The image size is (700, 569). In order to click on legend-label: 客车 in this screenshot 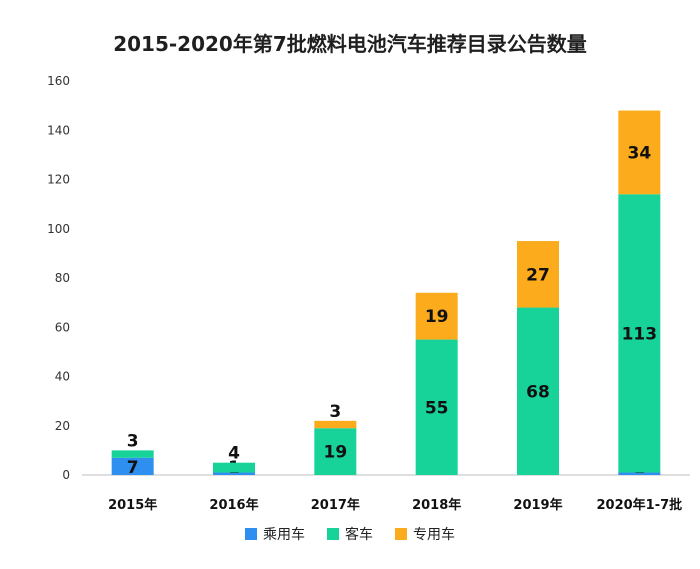, I will do `click(359, 535)`.